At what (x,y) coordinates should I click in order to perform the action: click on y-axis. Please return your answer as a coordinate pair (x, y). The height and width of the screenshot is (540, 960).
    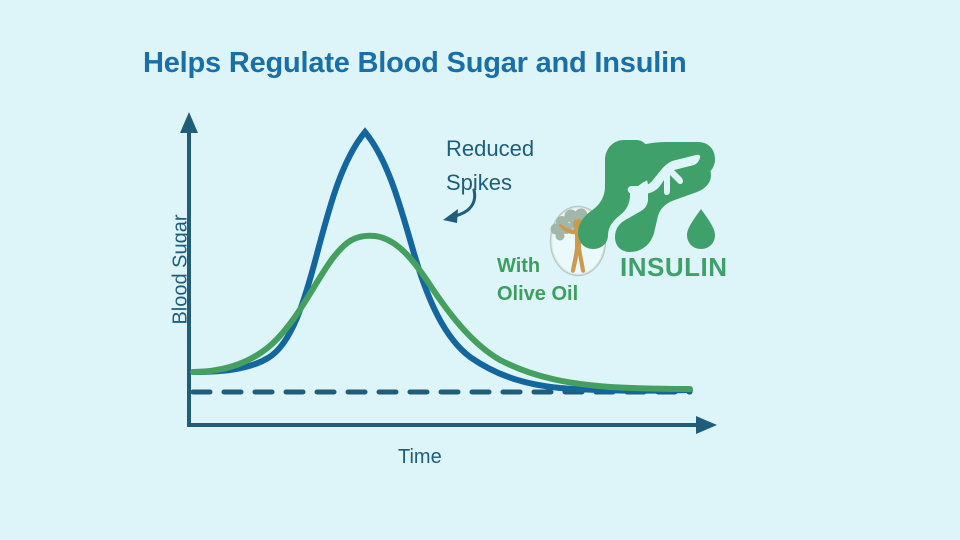
    Looking at the image, I should click on (189, 268).